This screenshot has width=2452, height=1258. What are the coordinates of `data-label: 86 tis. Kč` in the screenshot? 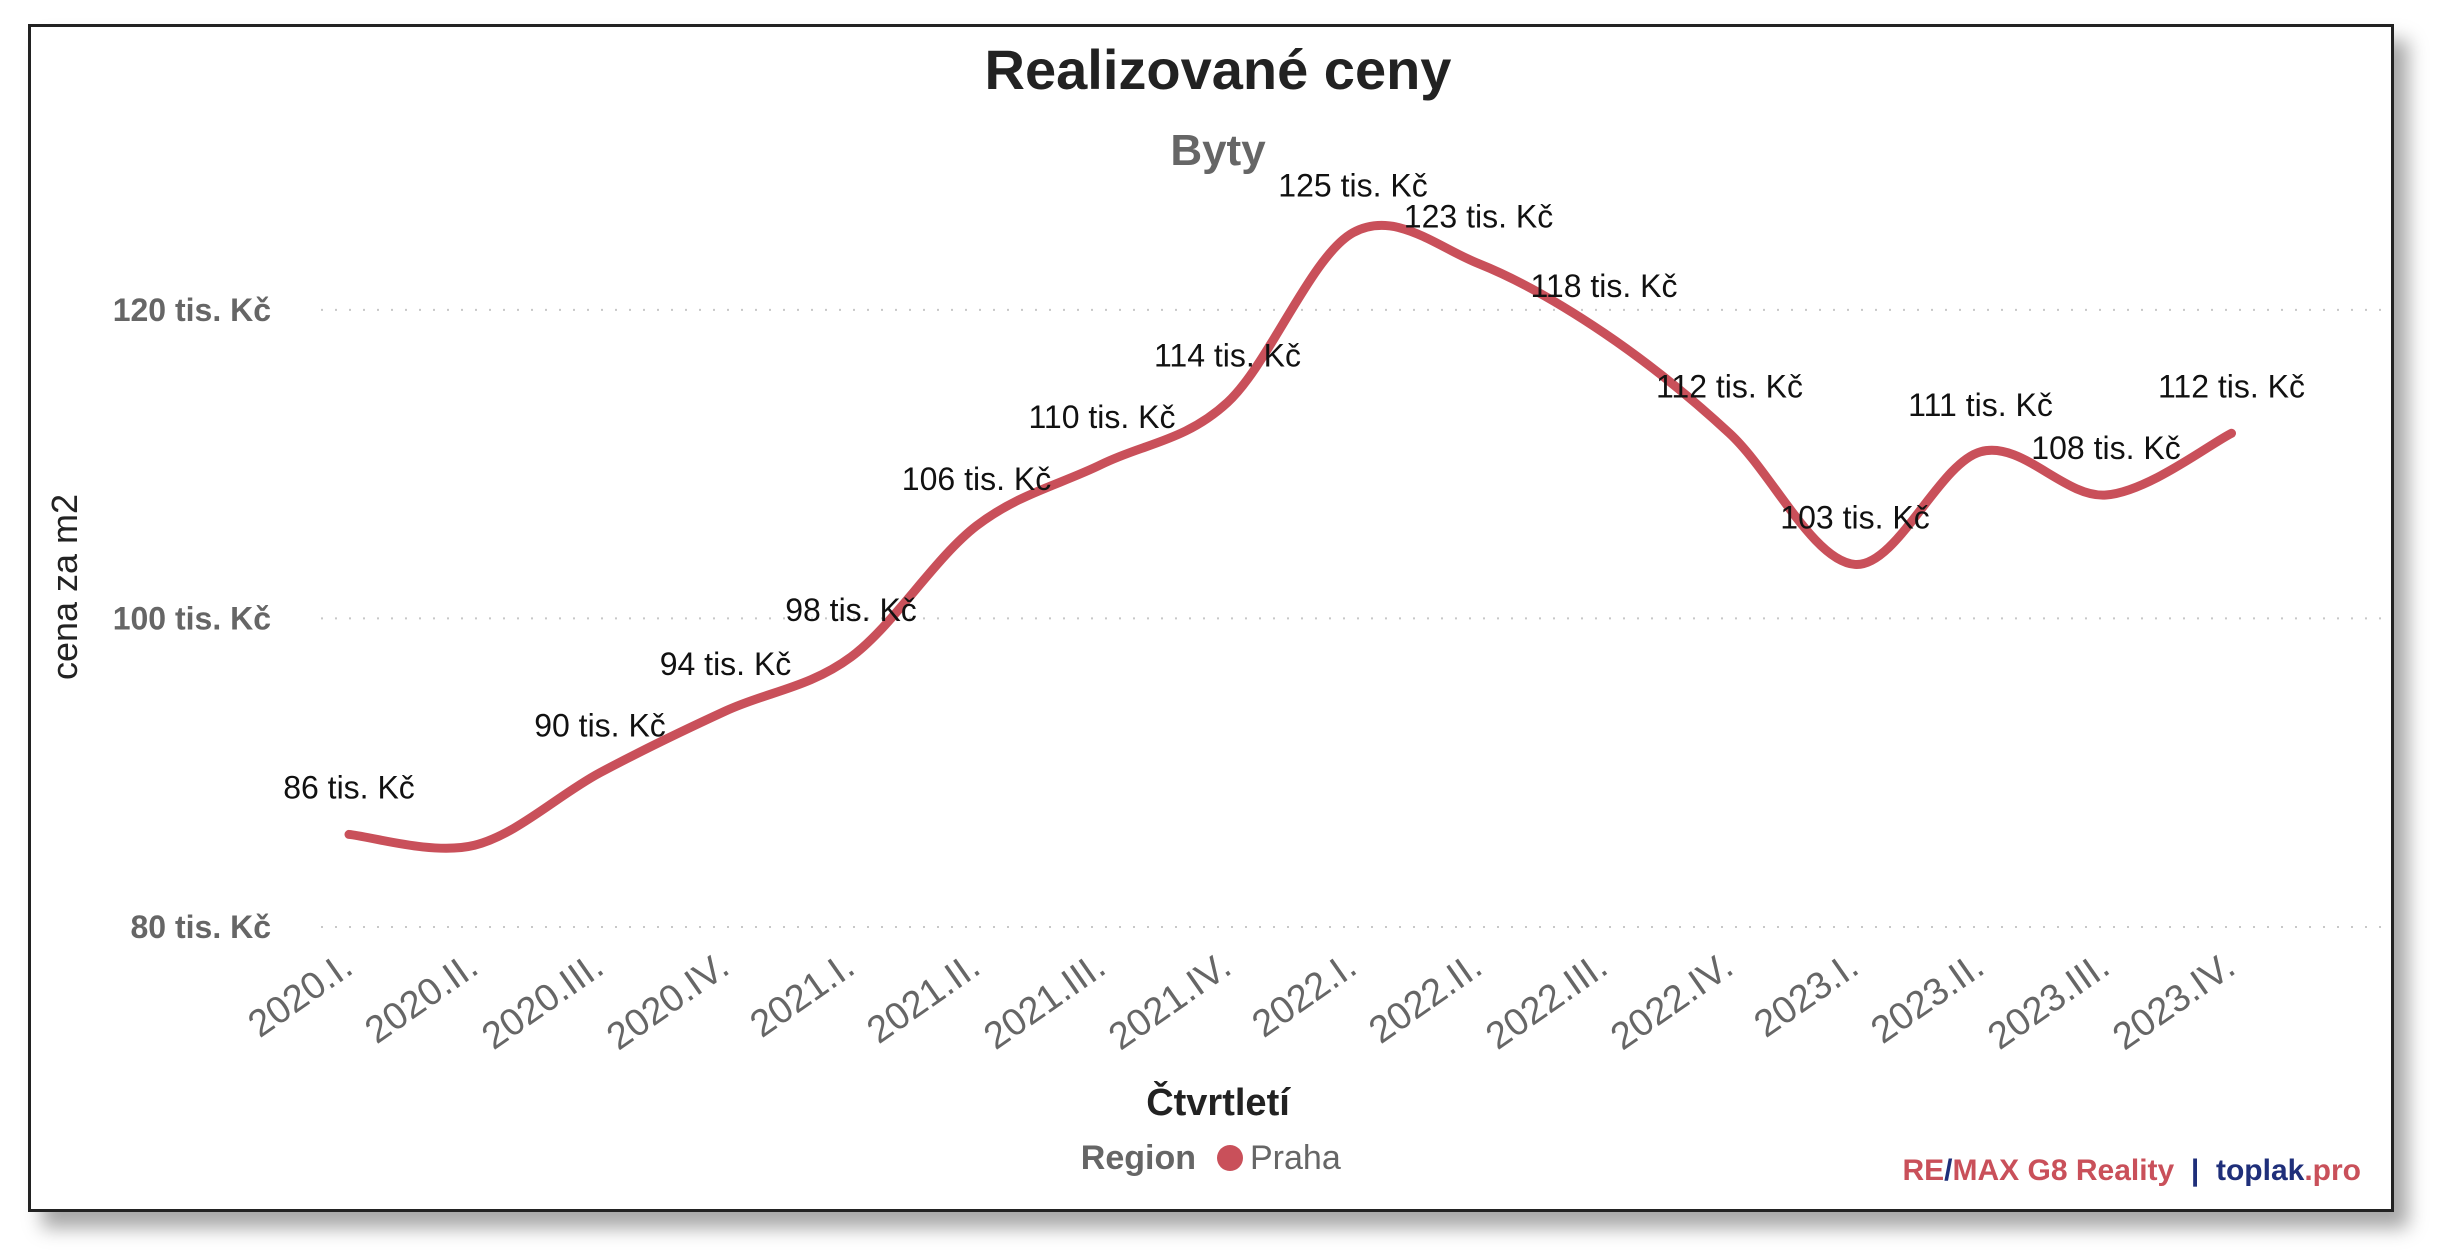 It's located at (349, 787).